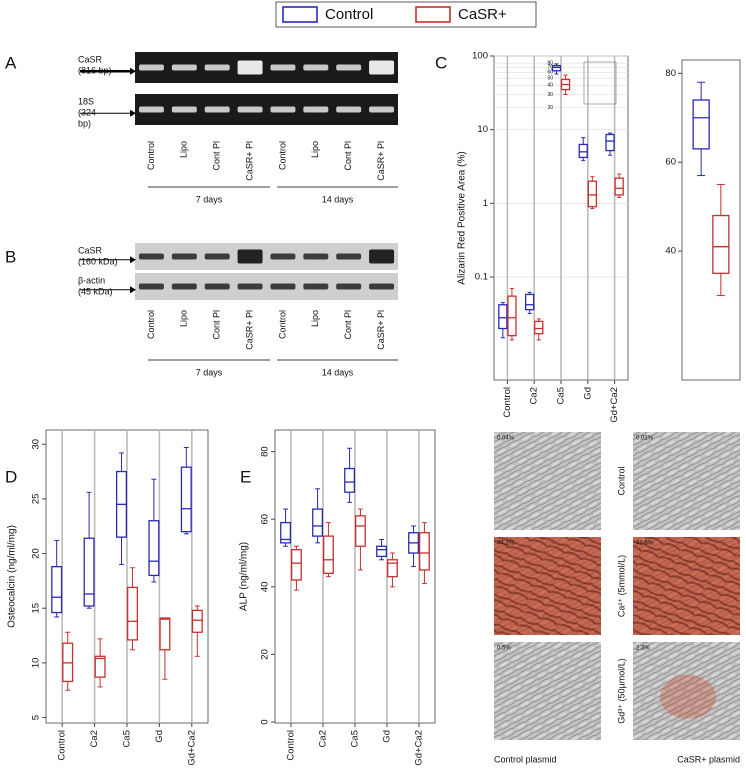 The image size is (746, 770). What do you see at coordinates (36, 499) in the screenshot?
I see `y-tick-label: 25` at bounding box center [36, 499].